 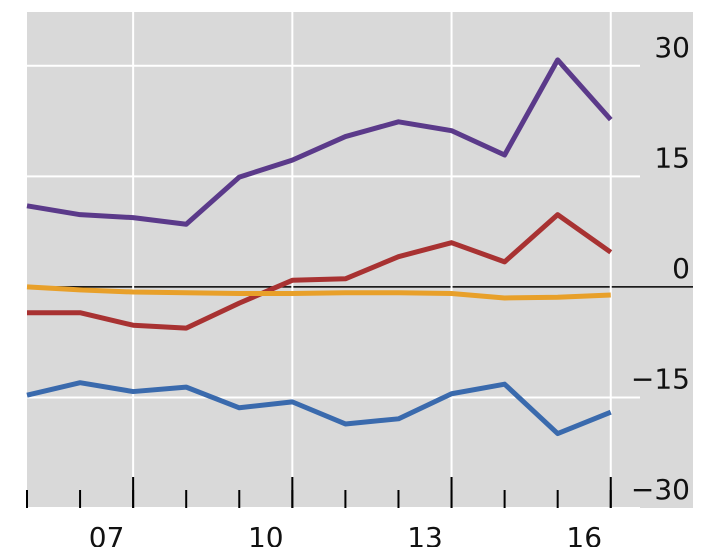 What do you see at coordinates (584, 534) in the screenshot?
I see `x-tick-label: 16` at bounding box center [584, 534].